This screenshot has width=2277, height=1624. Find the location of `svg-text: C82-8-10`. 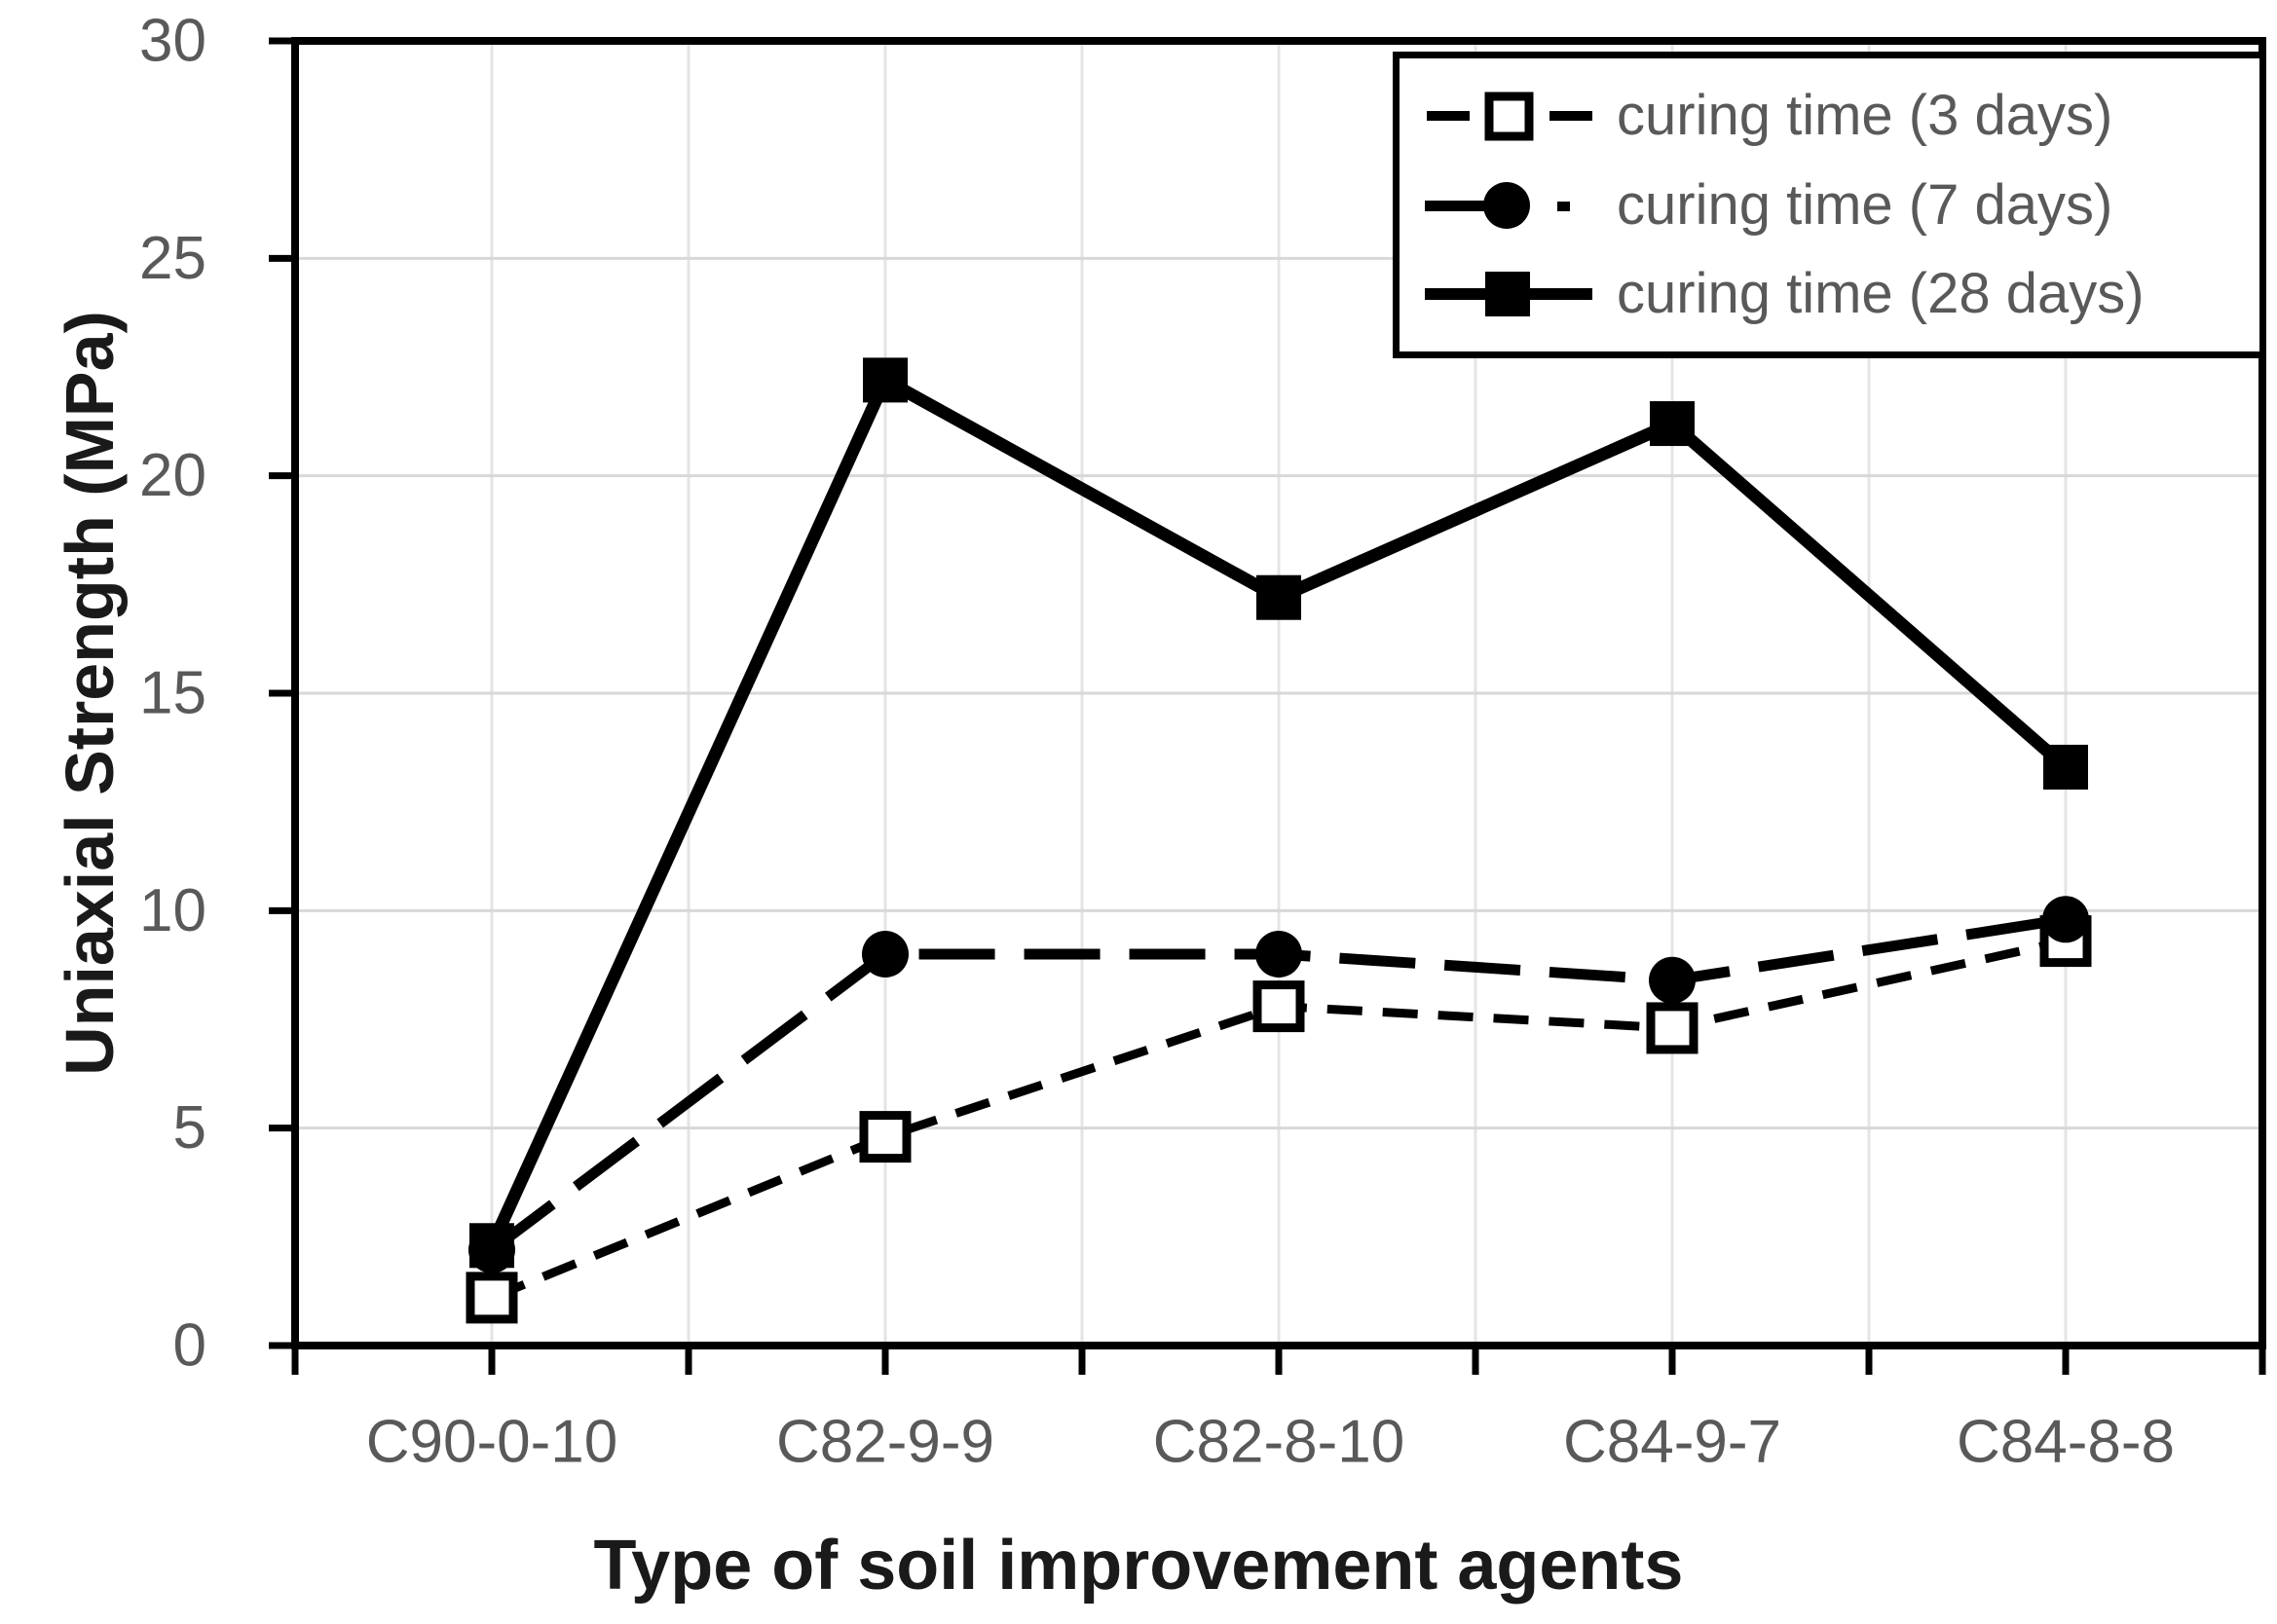

svg-text: C82-8-10 is located at coordinates (1279, 1442).